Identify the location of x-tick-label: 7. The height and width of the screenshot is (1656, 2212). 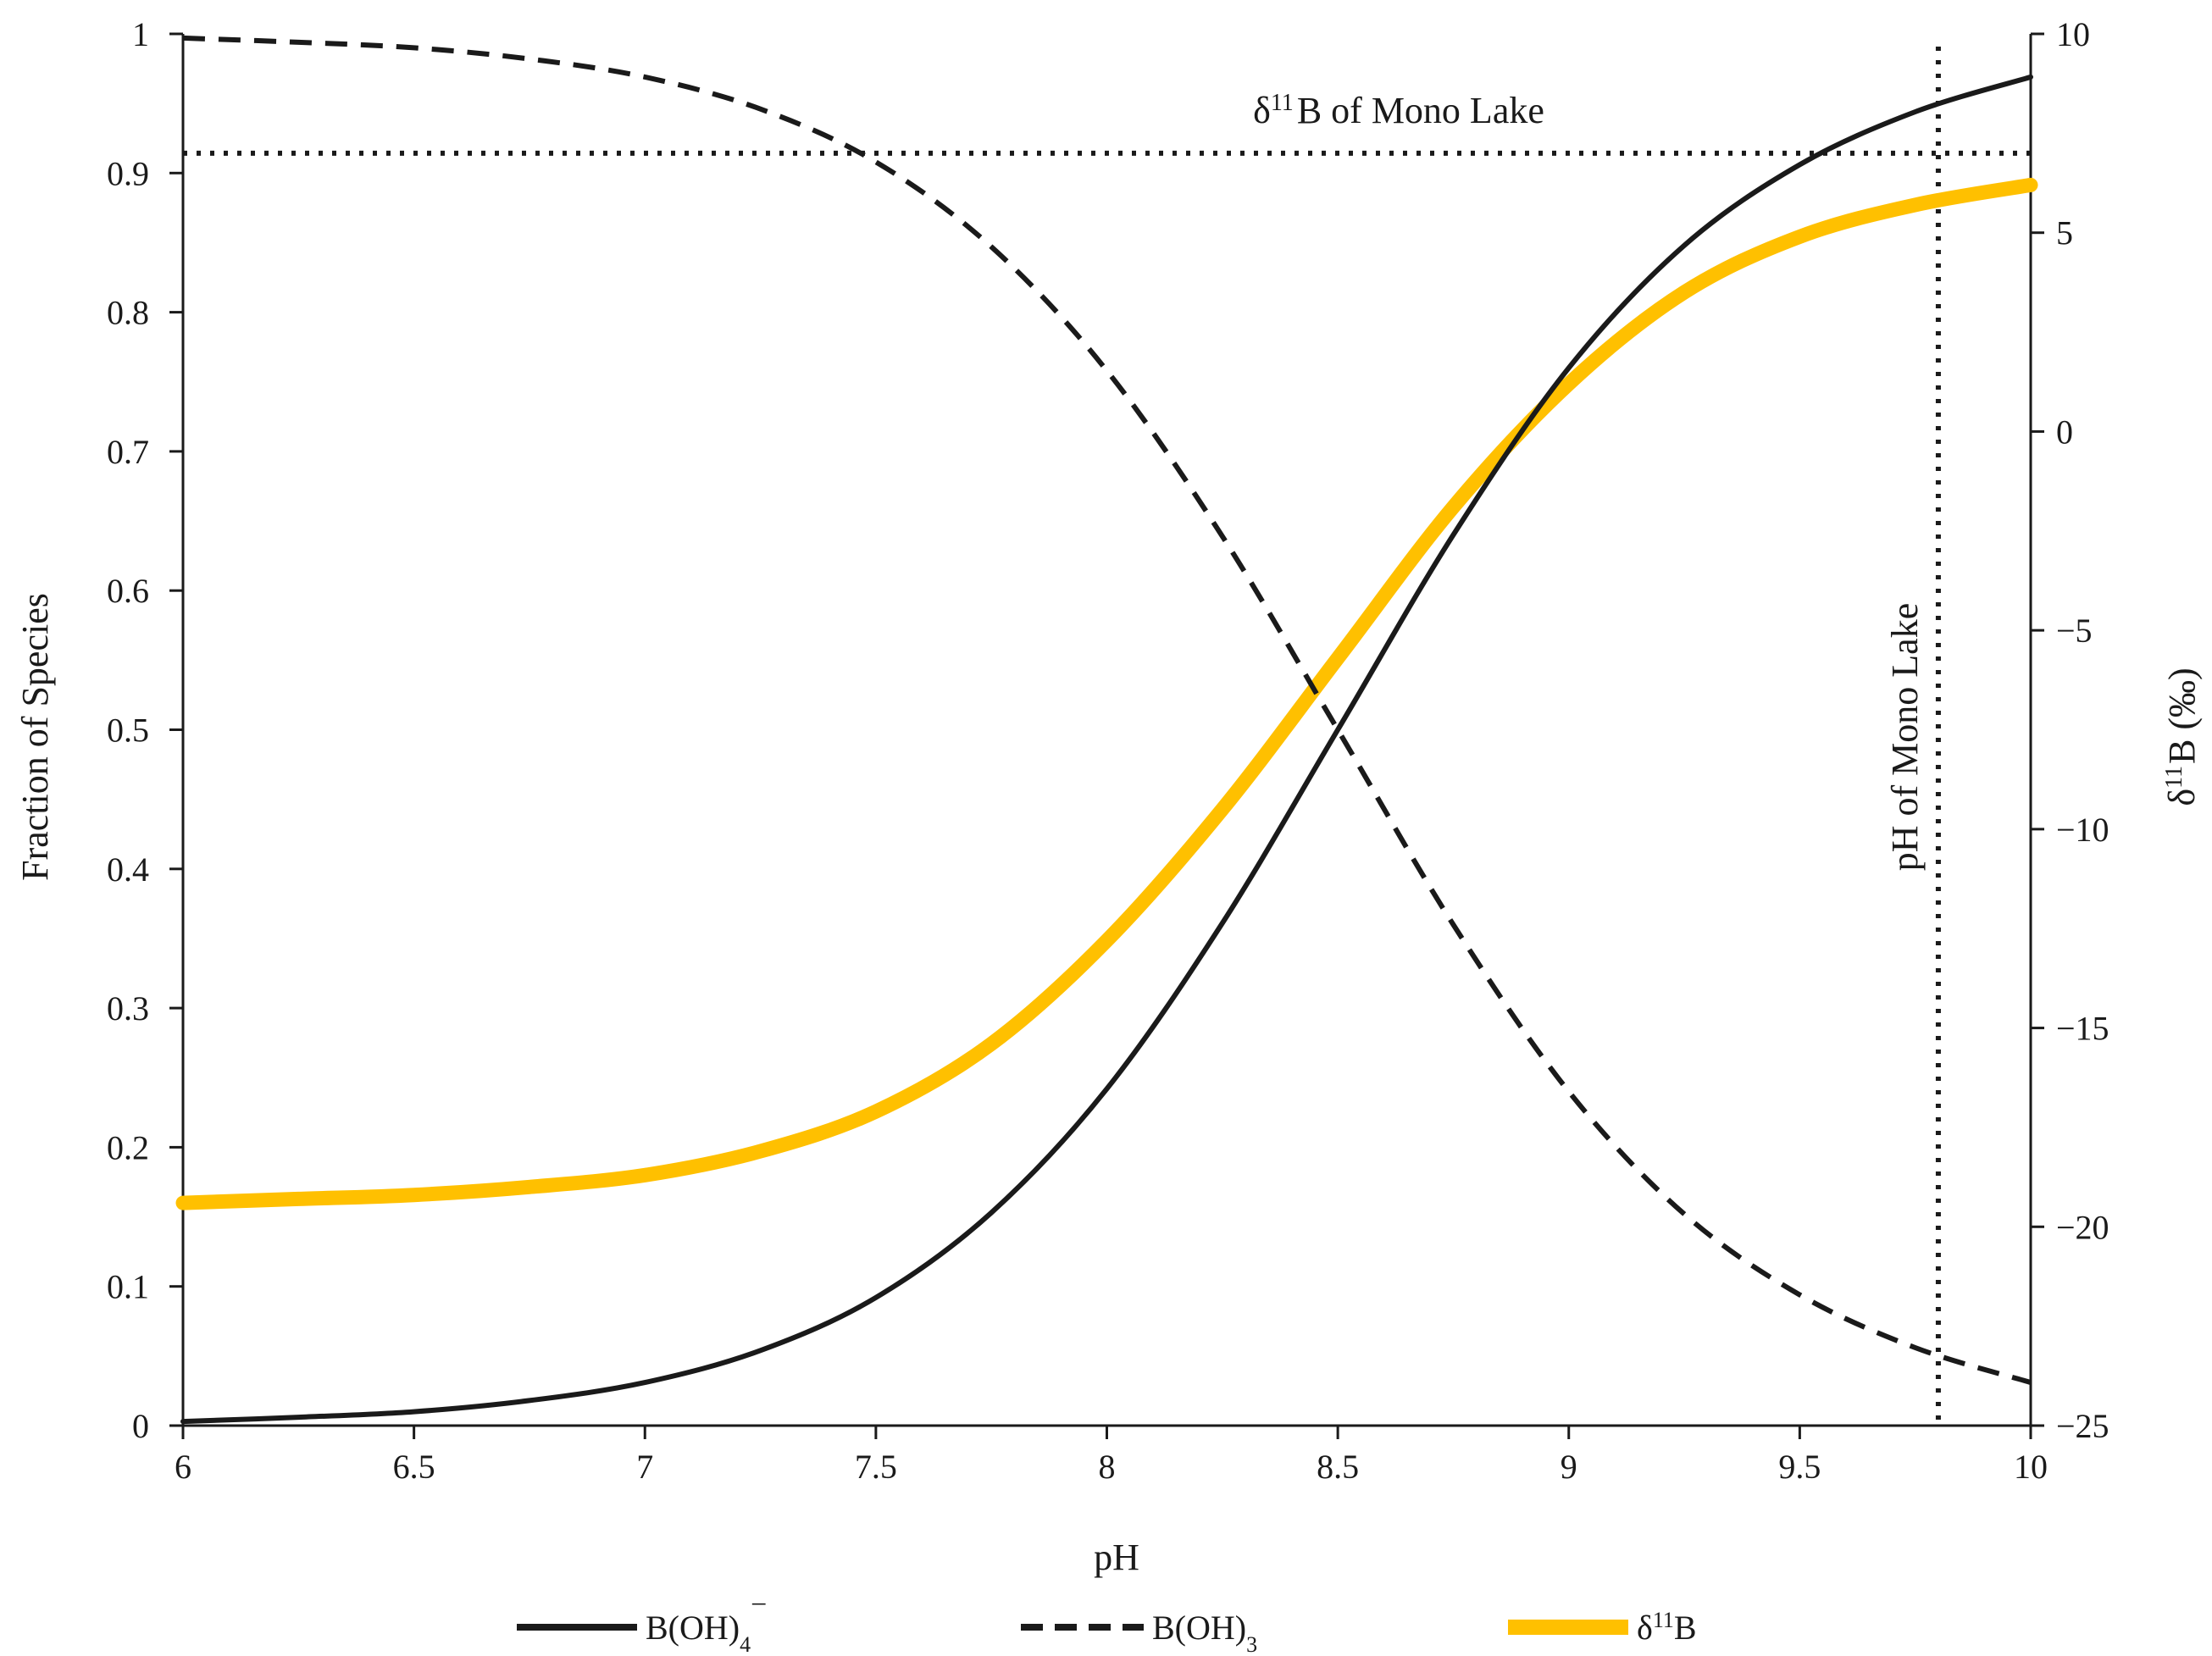
(644, 1467).